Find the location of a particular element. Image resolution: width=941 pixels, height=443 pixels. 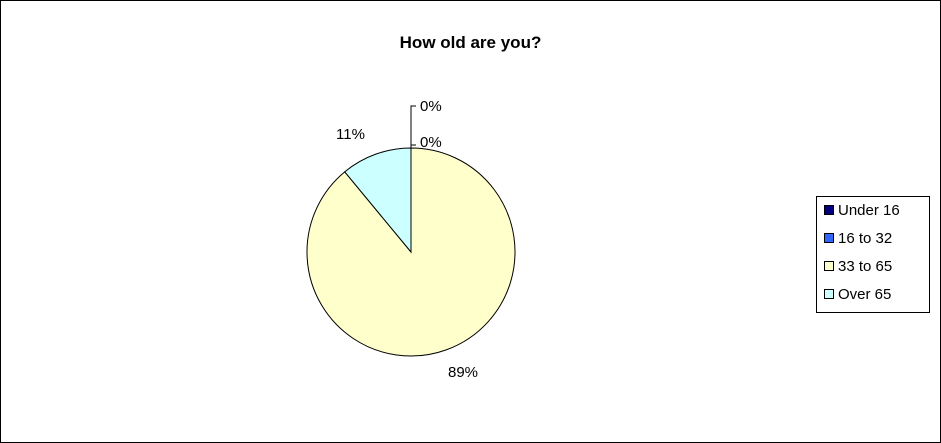

legend-label: Under 16 is located at coordinates (869, 210).